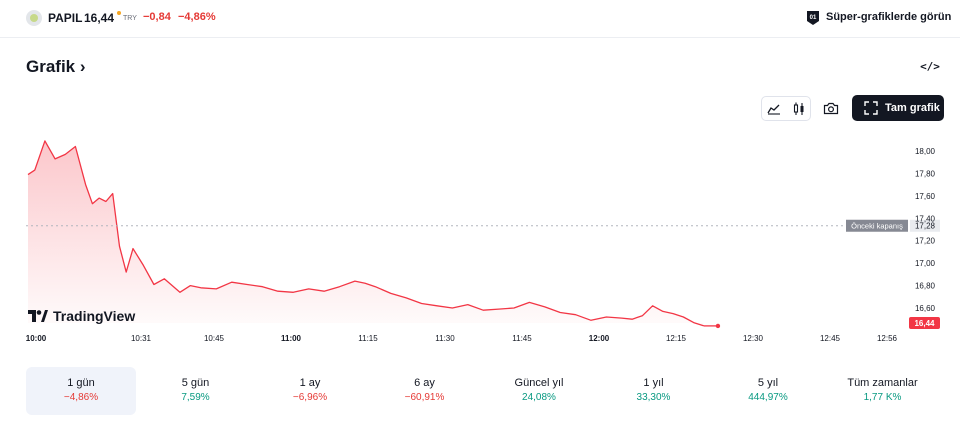 The image size is (960, 421). What do you see at coordinates (925, 286) in the screenshot?
I see `y-tick-label: 16,80` at bounding box center [925, 286].